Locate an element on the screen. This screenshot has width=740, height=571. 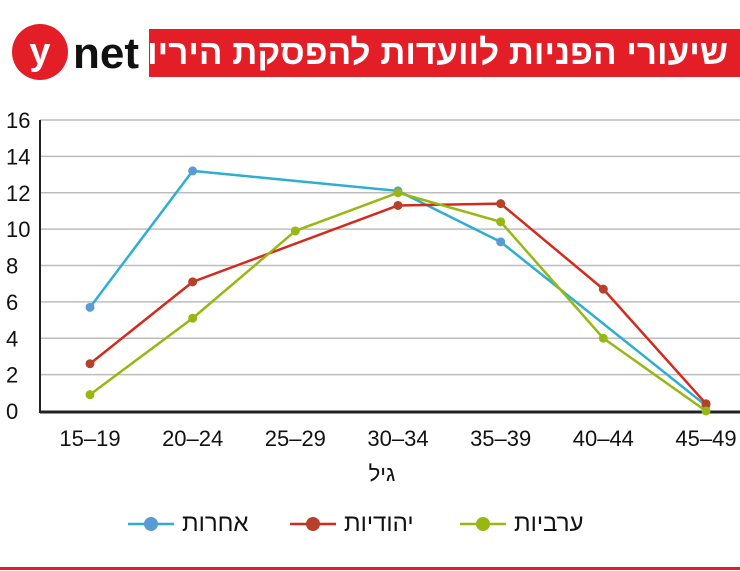
y-tick-label: 2 is located at coordinates (12, 375).